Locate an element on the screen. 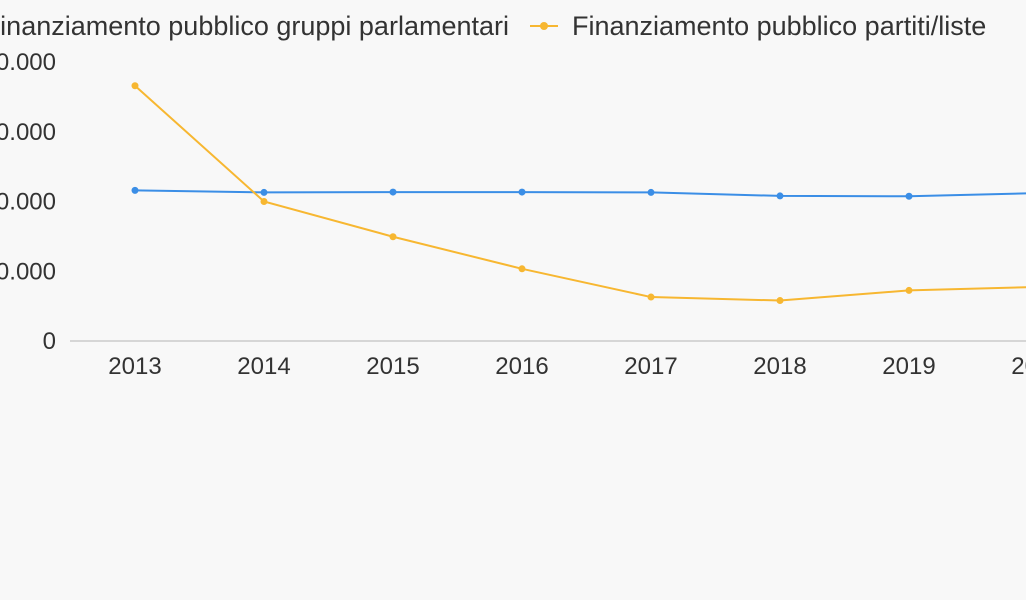 This screenshot has height=600, width=1026. x-tick-label: 2013 is located at coordinates (134, 366).